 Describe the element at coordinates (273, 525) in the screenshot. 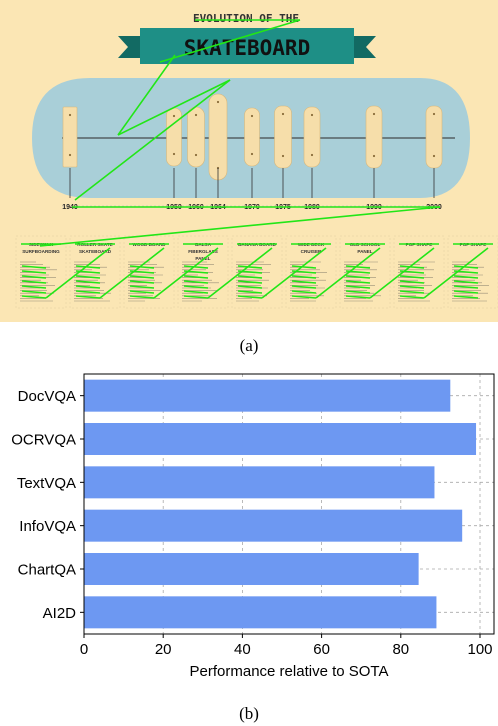

I see `bar-infovqa` at that location.